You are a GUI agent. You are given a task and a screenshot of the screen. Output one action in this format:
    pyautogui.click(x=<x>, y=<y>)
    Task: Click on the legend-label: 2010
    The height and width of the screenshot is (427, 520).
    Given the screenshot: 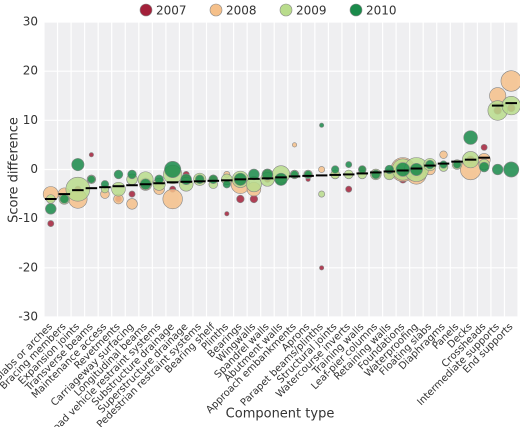 What is the action you would take?
    pyautogui.click(x=381, y=11)
    